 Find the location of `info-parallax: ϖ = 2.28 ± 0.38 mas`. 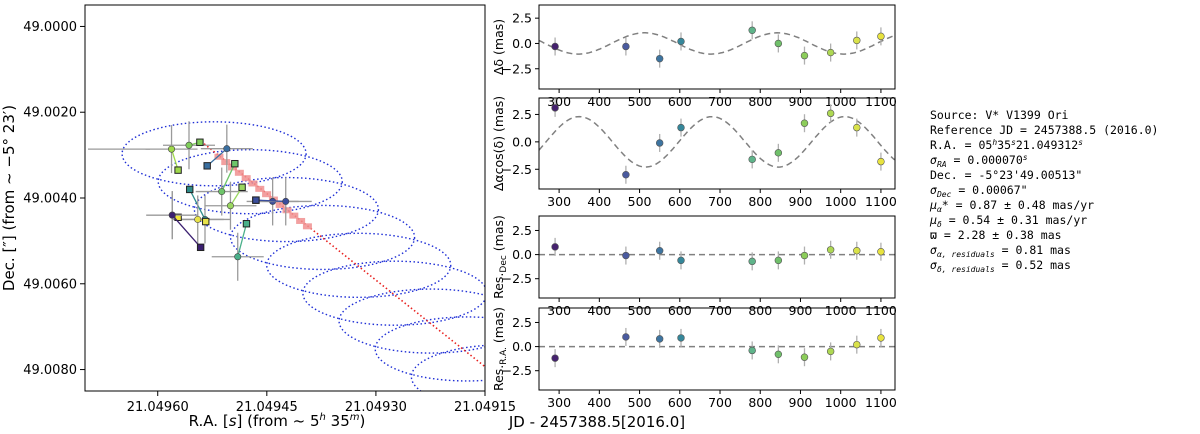

info-parallax: ϖ = 2.28 ± 0.38 mas is located at coordinates (996, 235).